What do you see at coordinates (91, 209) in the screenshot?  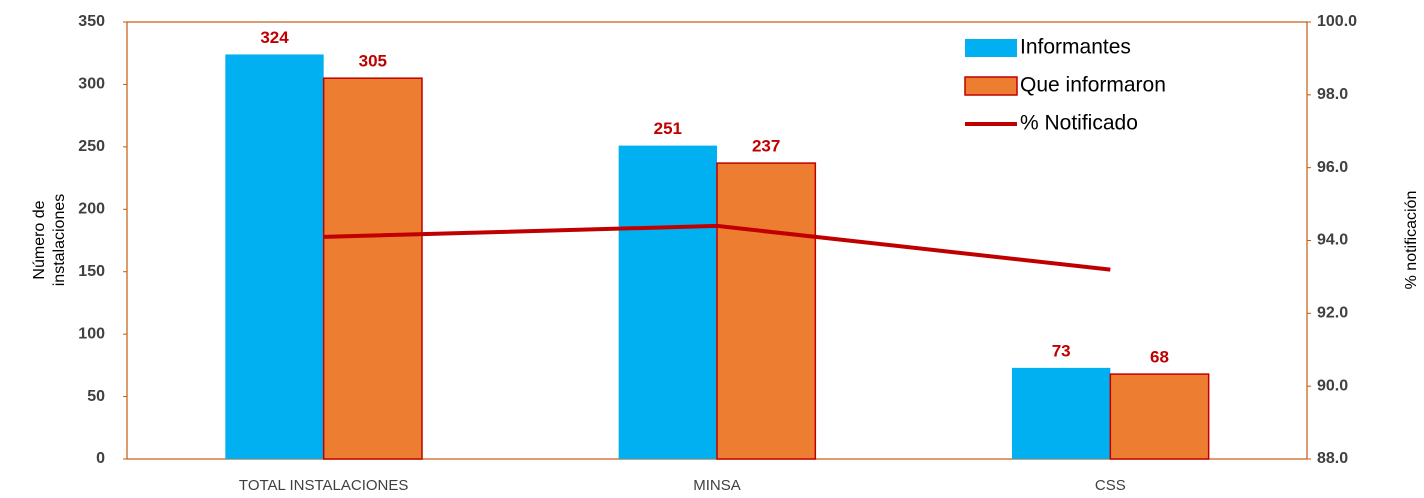 I see `y-tick-label: 200` at bounding box center [91, 209].